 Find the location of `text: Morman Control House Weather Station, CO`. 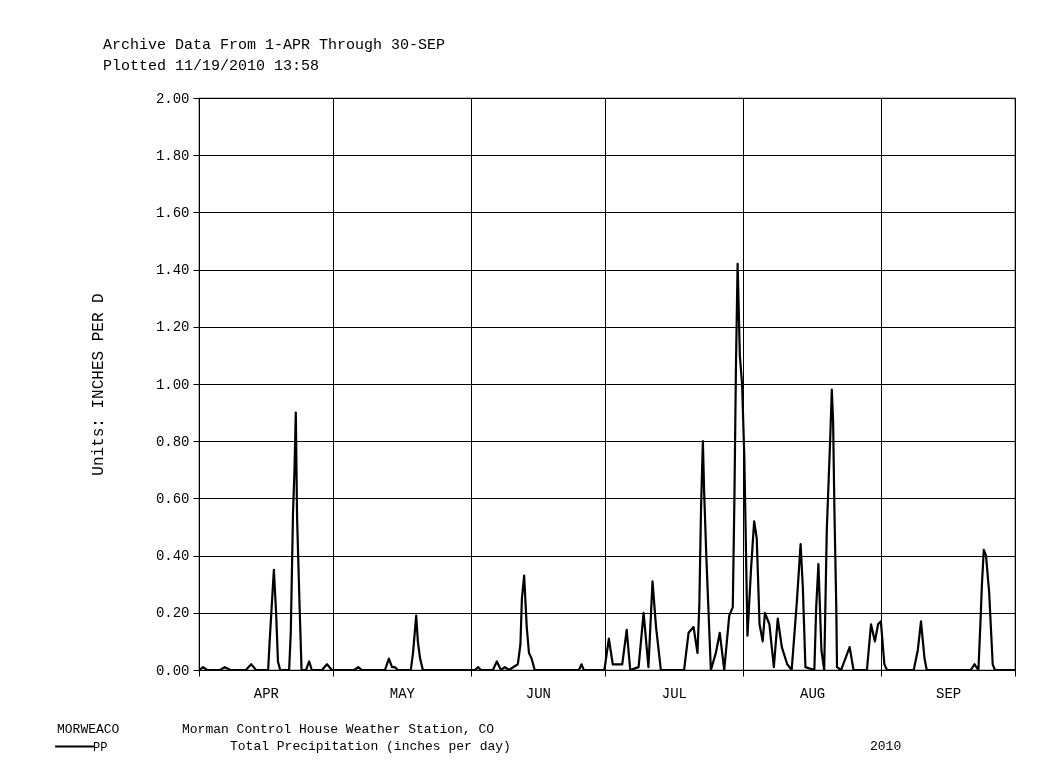

text: Morman Control House Weather Station, CO is located at coordinates (338, 729).